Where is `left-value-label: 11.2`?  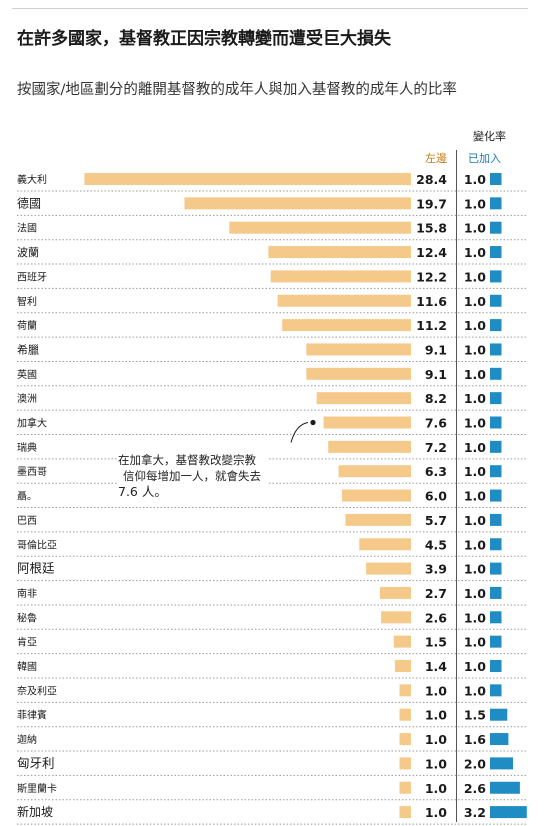 left-value-label: 11.2 is located at coordinates (431, 325).